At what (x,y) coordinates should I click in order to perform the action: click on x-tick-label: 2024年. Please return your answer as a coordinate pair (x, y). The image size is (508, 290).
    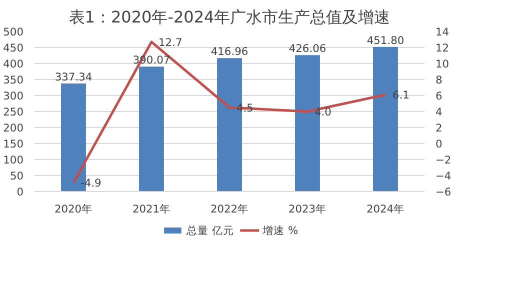
    Looking at the image, I should click on (385, 209).